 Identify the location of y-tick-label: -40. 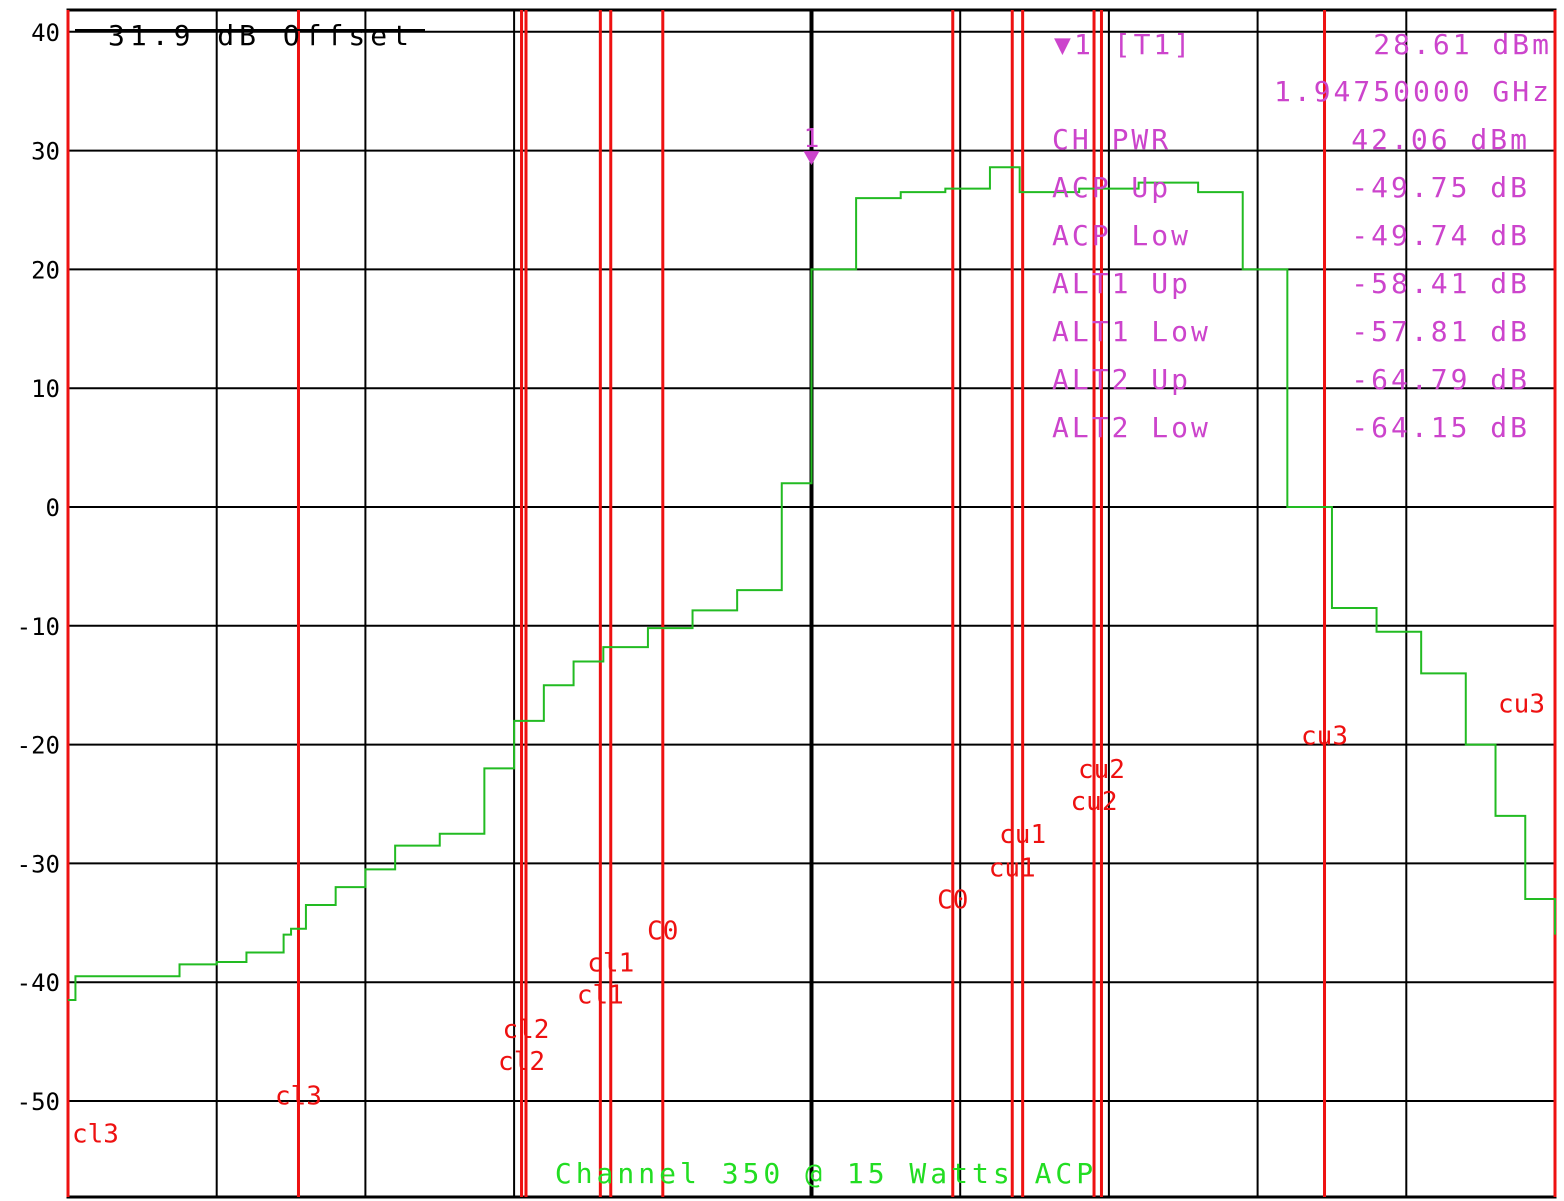
(38, 983).